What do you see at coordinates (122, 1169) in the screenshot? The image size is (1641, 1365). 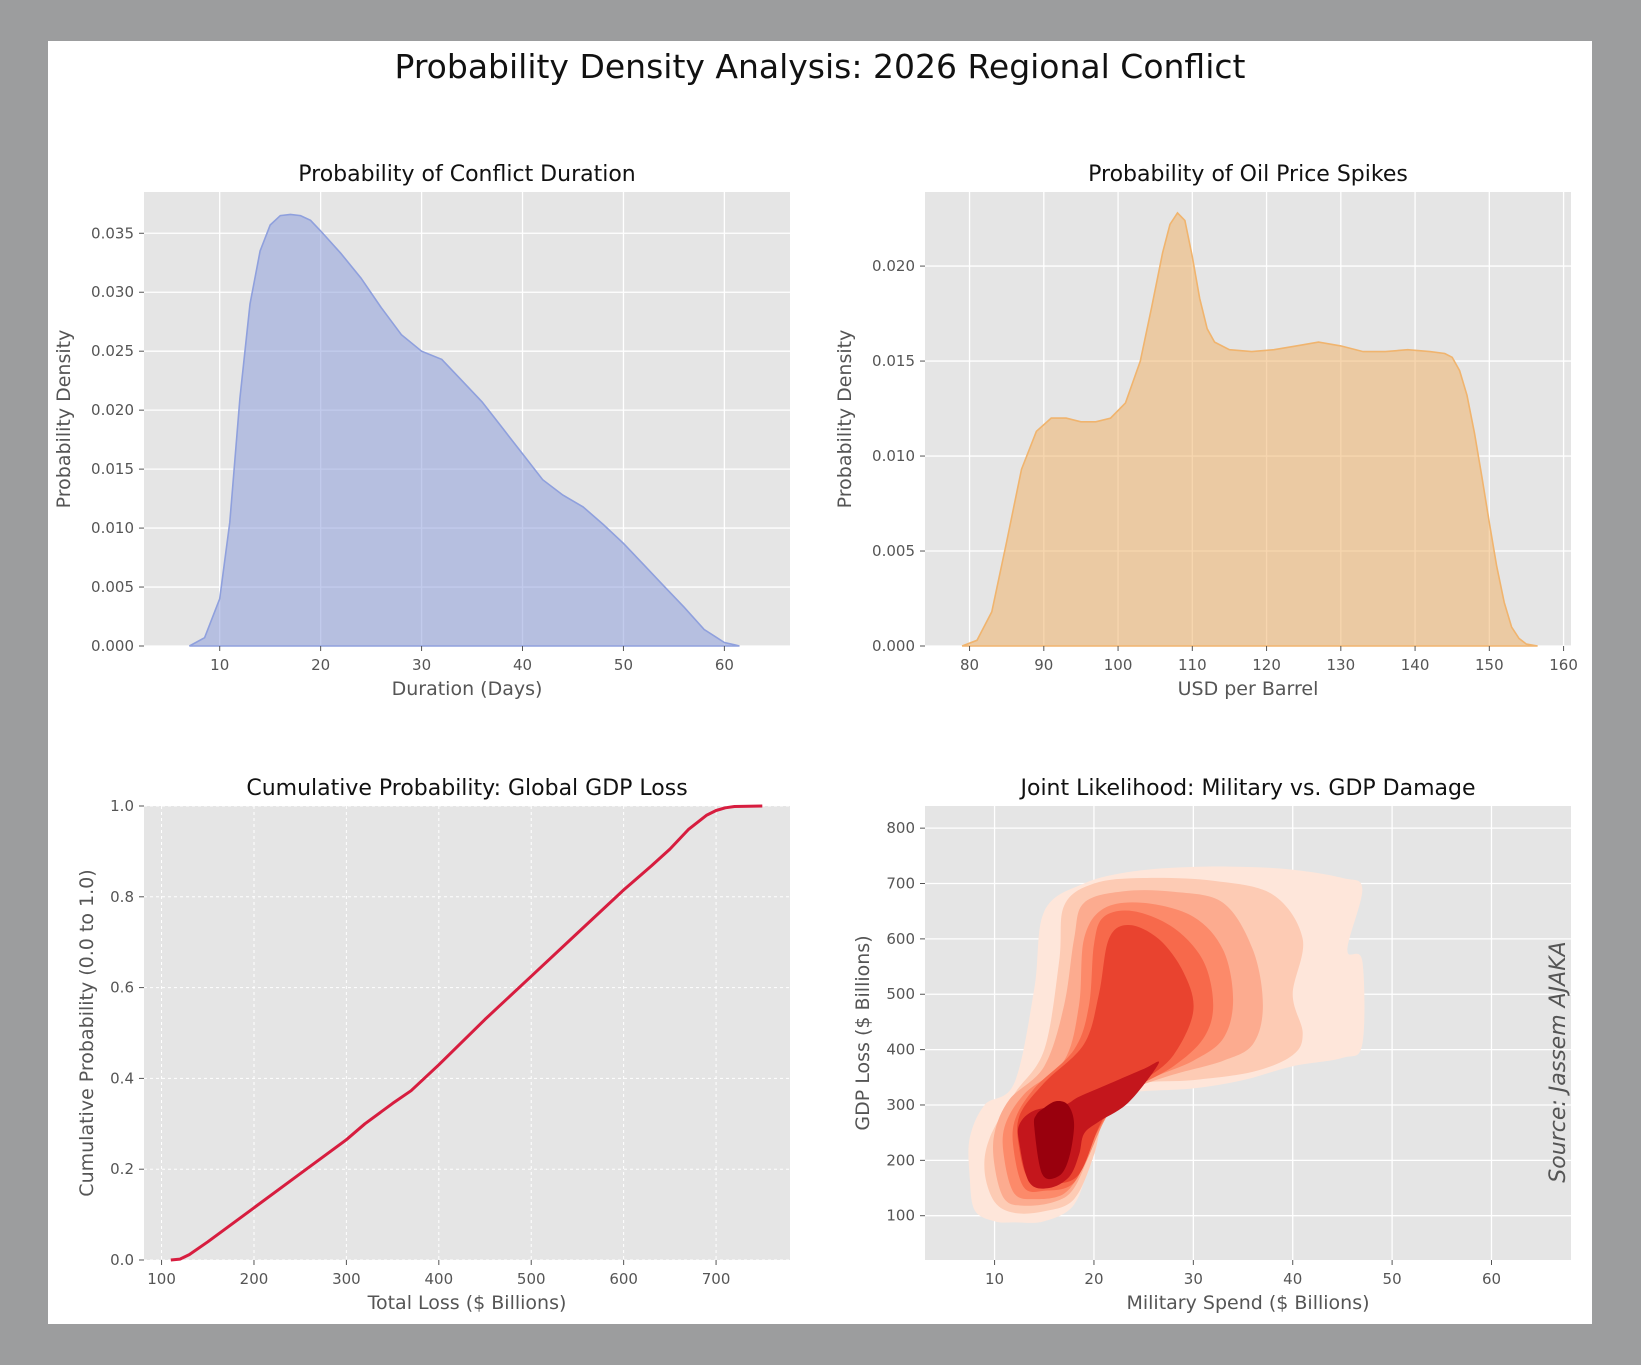 I see `y-tick-label: 0.2` at bounding box center [122, 1169].